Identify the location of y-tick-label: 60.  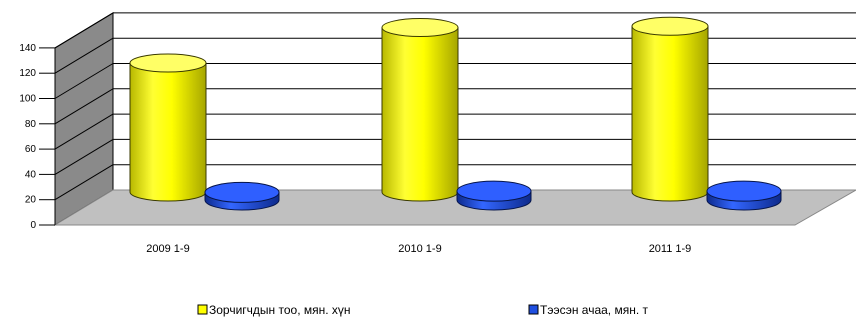
(31, 149).